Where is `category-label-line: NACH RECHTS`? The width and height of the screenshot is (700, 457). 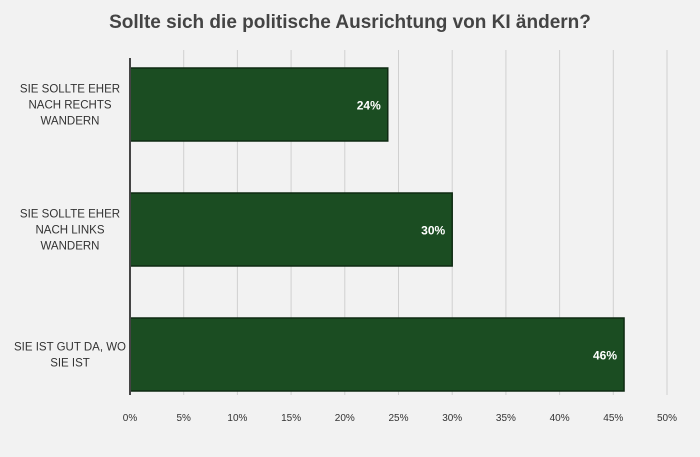 category-label-line: NACH RECHTS is located at coordinates (69, 106).